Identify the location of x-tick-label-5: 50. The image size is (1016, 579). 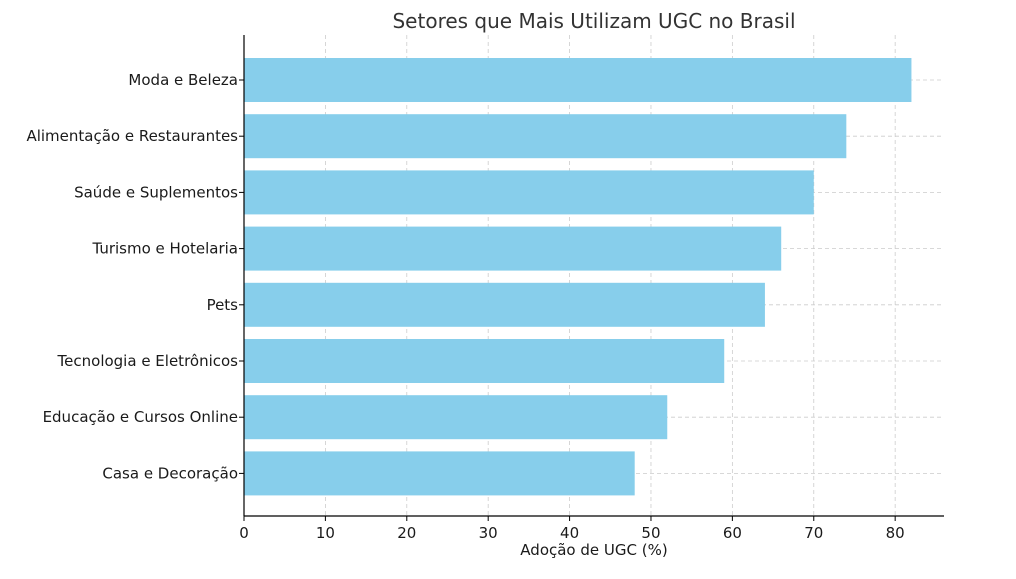
(650, 533).